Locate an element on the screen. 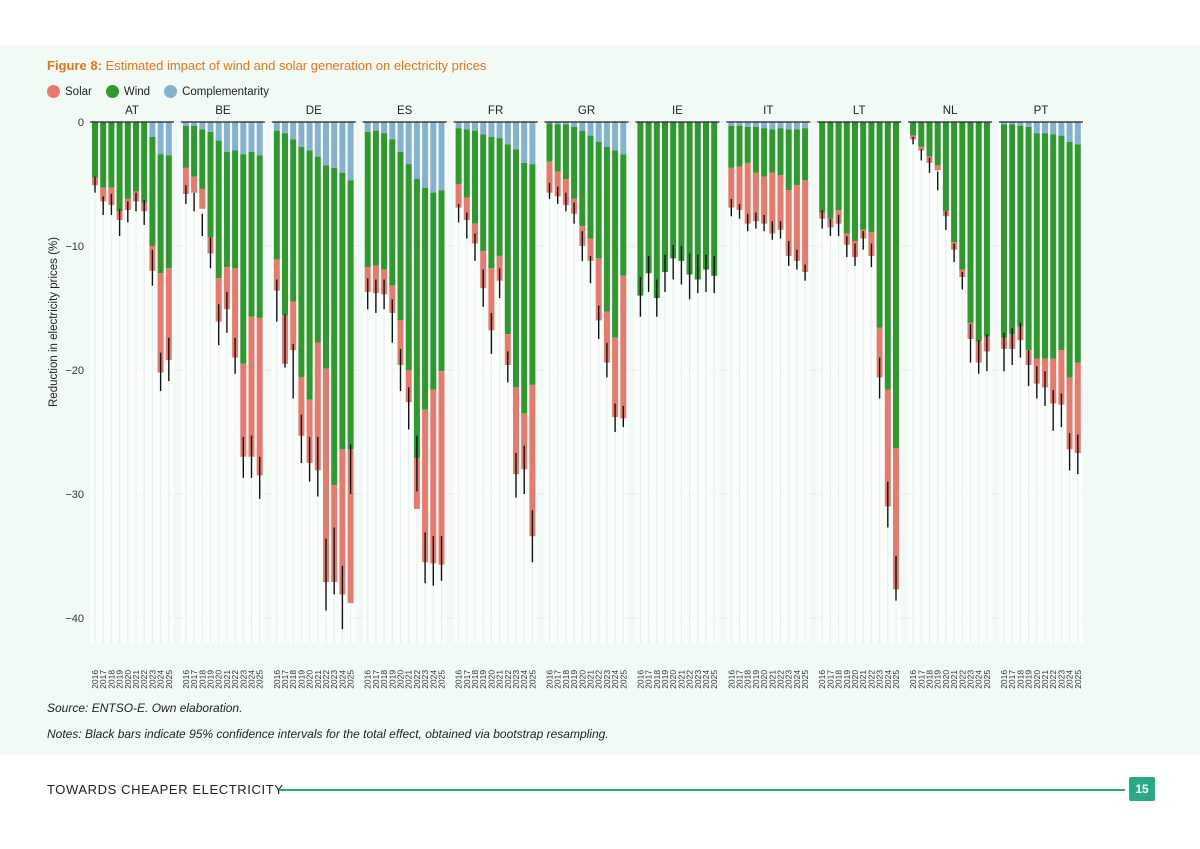 The width and height of the screenshot is (1200, 849). x-tick-label: 2021 is located at coordinates (591, 679).